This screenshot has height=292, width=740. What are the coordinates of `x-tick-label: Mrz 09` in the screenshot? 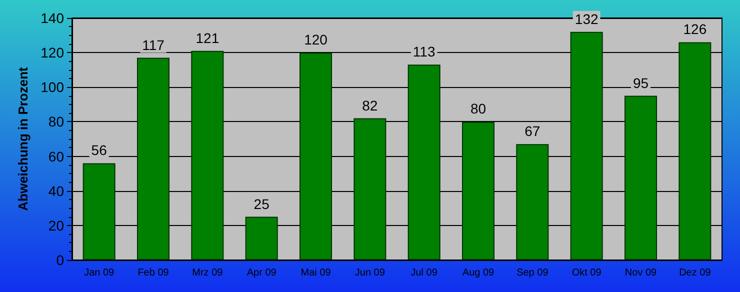 It's located at (208, 273).